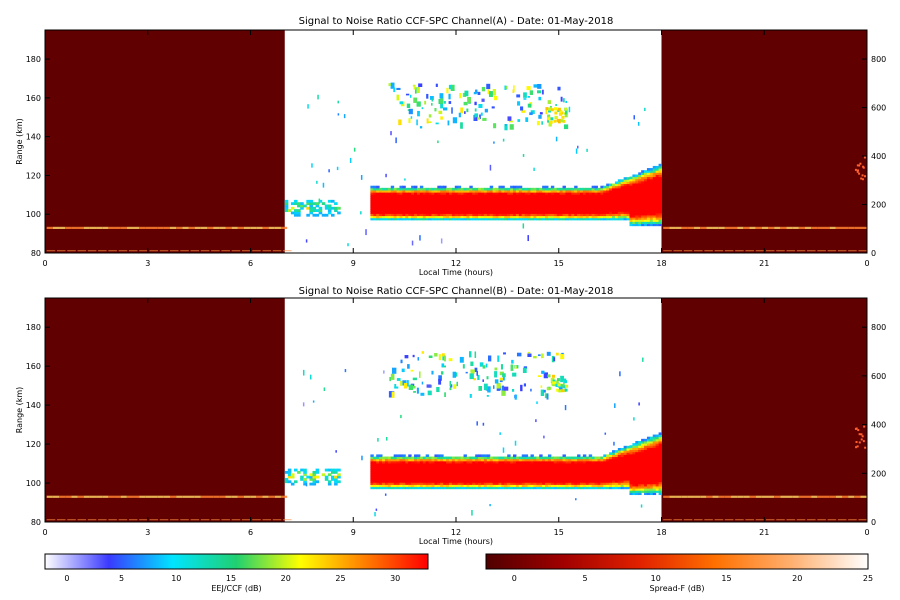 The height and width of the screenshot is (600, 900). Describe the element at coordinates (456, 263) in the screenshot. I see `x-tick-label: 12` at that location.